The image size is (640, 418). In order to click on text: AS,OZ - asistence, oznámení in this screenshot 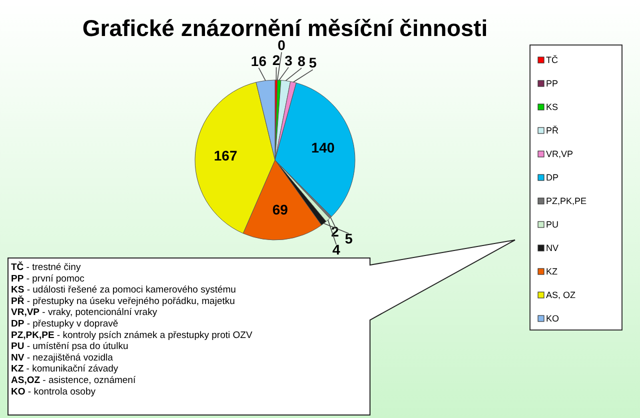, I will do `click(73, 380)`.